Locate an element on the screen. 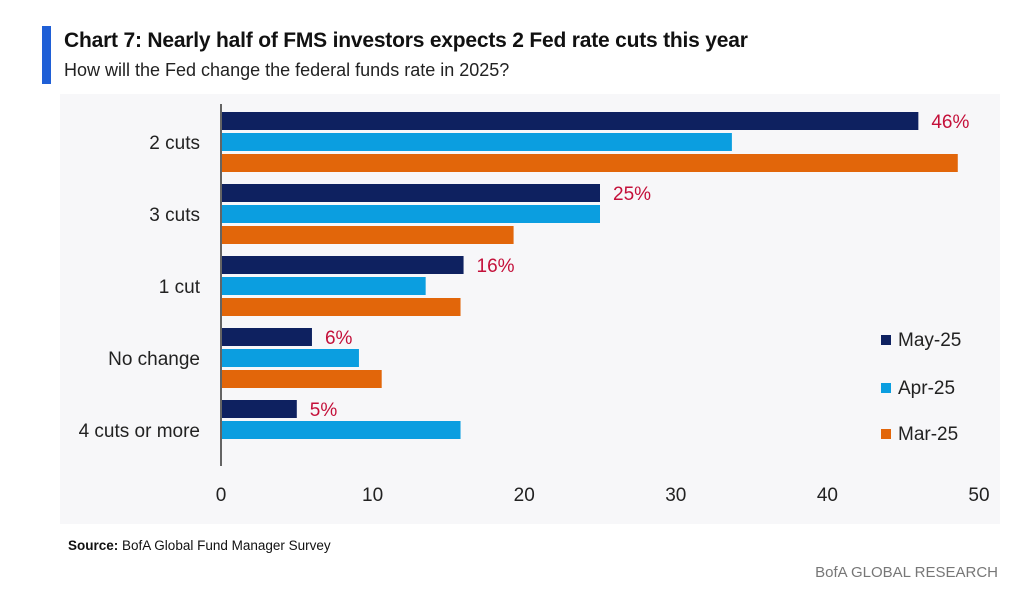  title-accent-bar is located at coordinates (46, 55).